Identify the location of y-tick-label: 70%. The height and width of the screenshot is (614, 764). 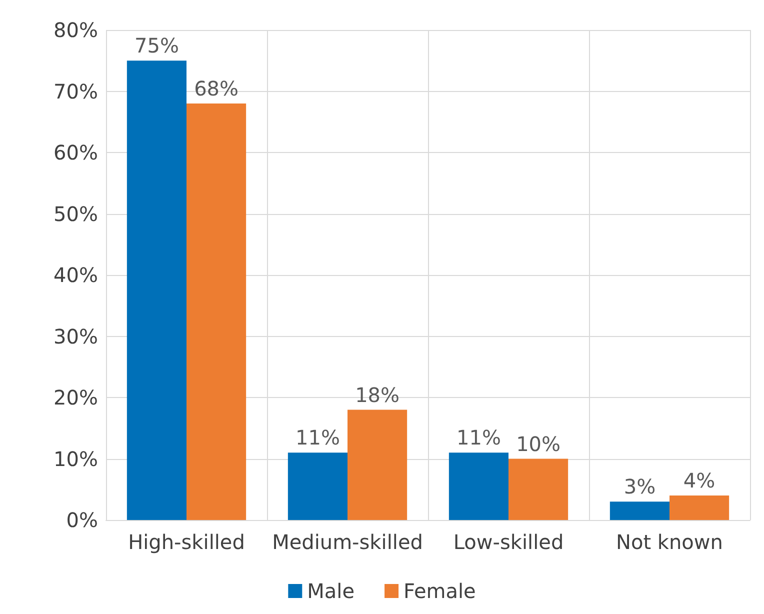
(76, 91).